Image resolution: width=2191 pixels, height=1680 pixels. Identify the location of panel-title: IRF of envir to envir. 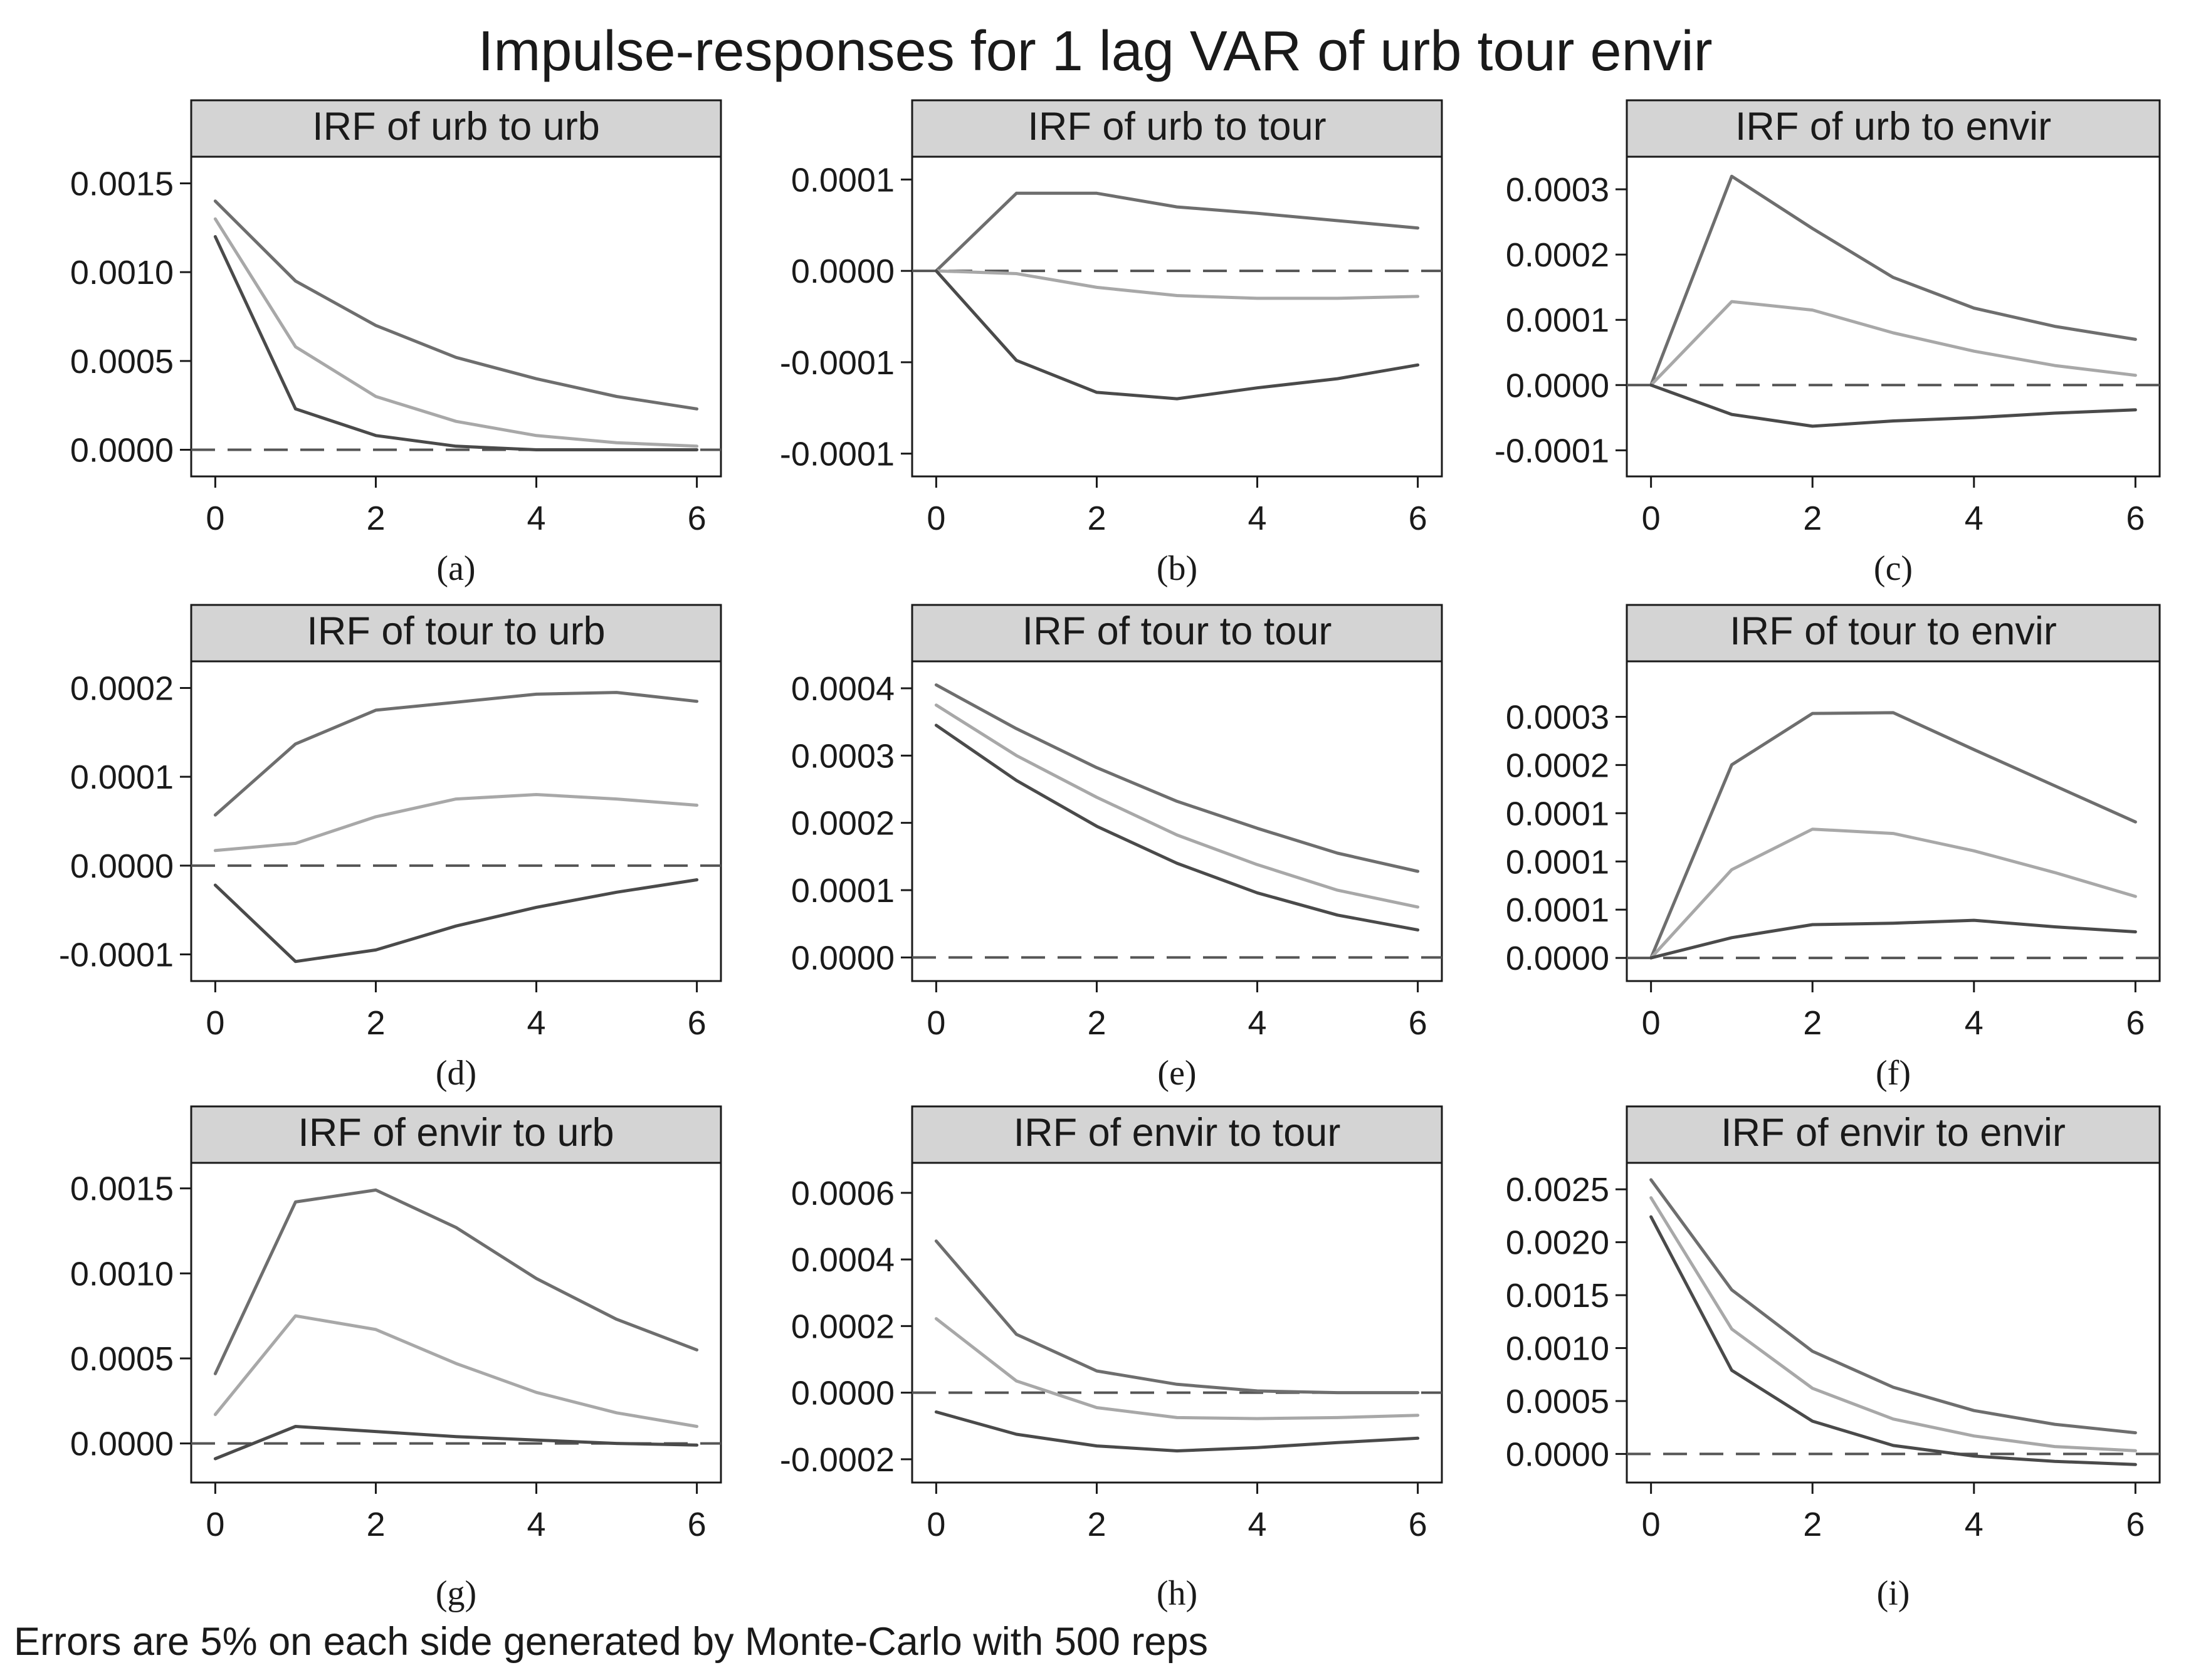
(1893, 1133).